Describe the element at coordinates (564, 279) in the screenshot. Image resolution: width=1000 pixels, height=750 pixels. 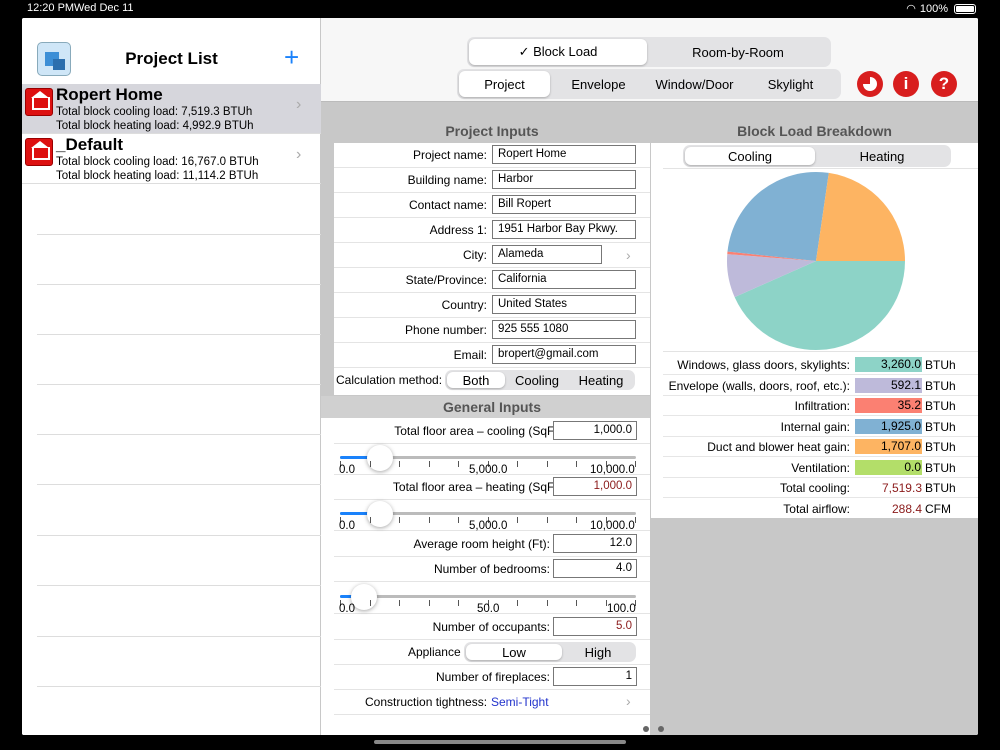
I see `state-input: California` at that location.